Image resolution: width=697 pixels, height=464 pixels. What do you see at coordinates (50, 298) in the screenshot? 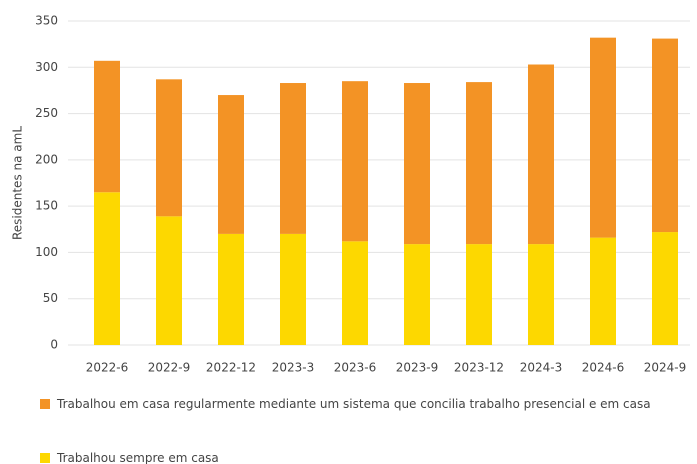
I see `y-tick-label: 50` at bounding box center [50, 298].